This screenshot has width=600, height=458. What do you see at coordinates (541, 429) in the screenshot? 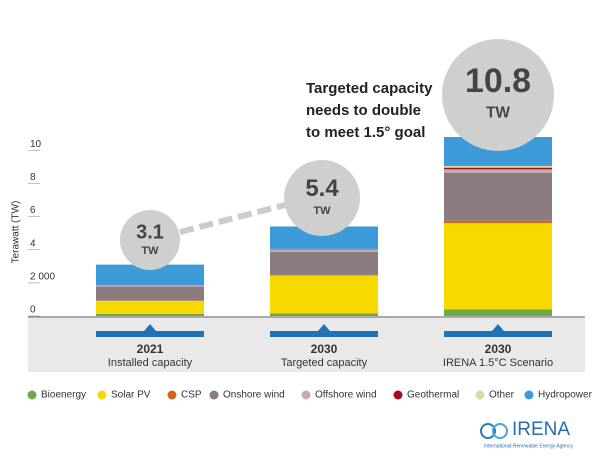
I see `logo-name: IRENA` at bounding box center [541, 429].